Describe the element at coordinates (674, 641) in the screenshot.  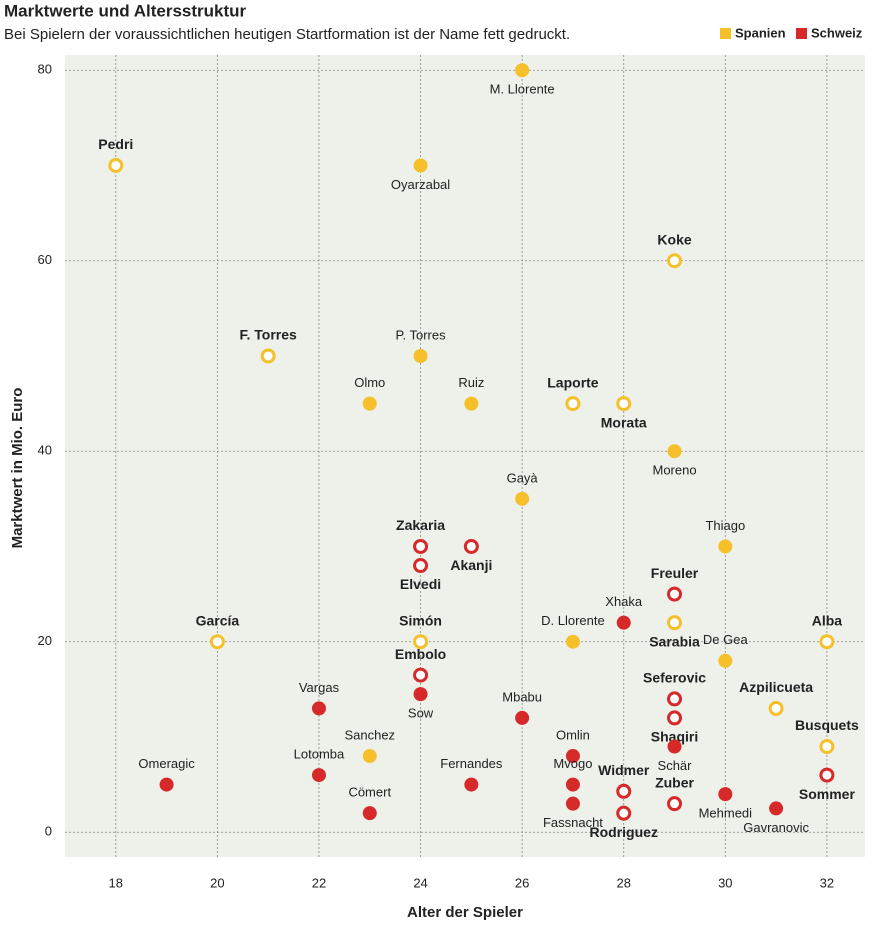
I see `point-label: Sarabia` at that location.